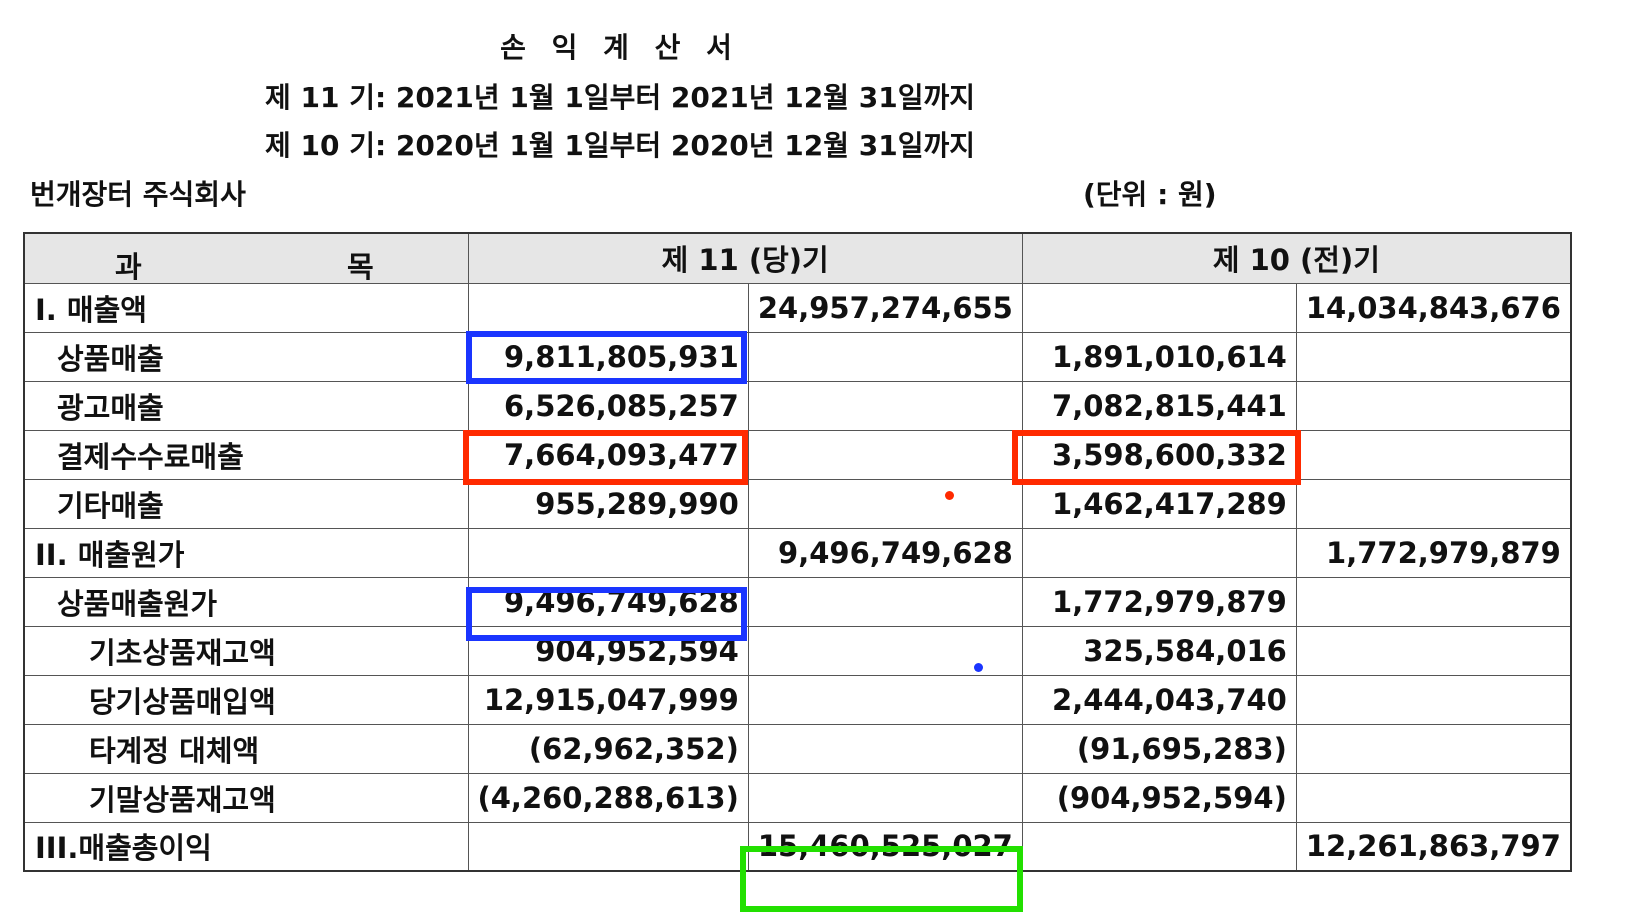 This screenshot has height=912, width=1646. What do you see at coordinates (1159, 454) in the screenshot?
I see `prior-detail: 3,598,600,332` at bounding box center [1159, 454].